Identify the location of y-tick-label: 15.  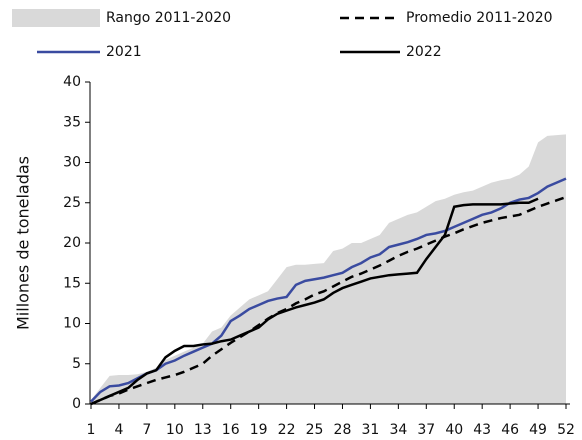
(72, 283).